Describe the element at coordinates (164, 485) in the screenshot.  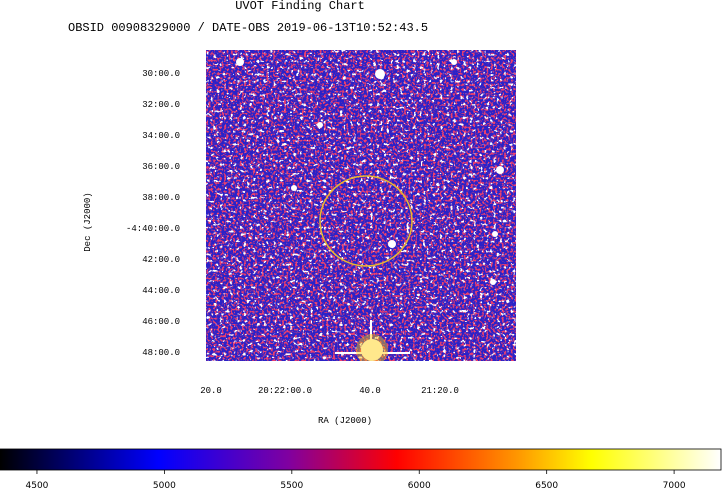
I see `colorbar-tick-label: 5000` at that location.